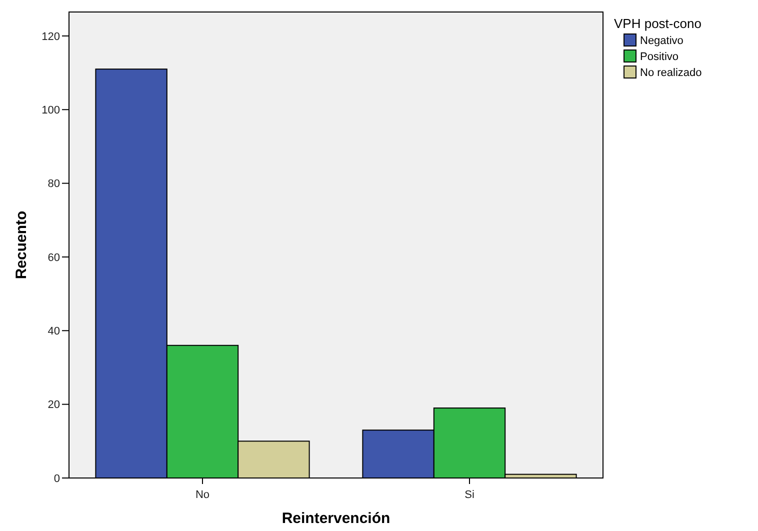  I want to click on y-tick-label: 120, so click(51, 36).